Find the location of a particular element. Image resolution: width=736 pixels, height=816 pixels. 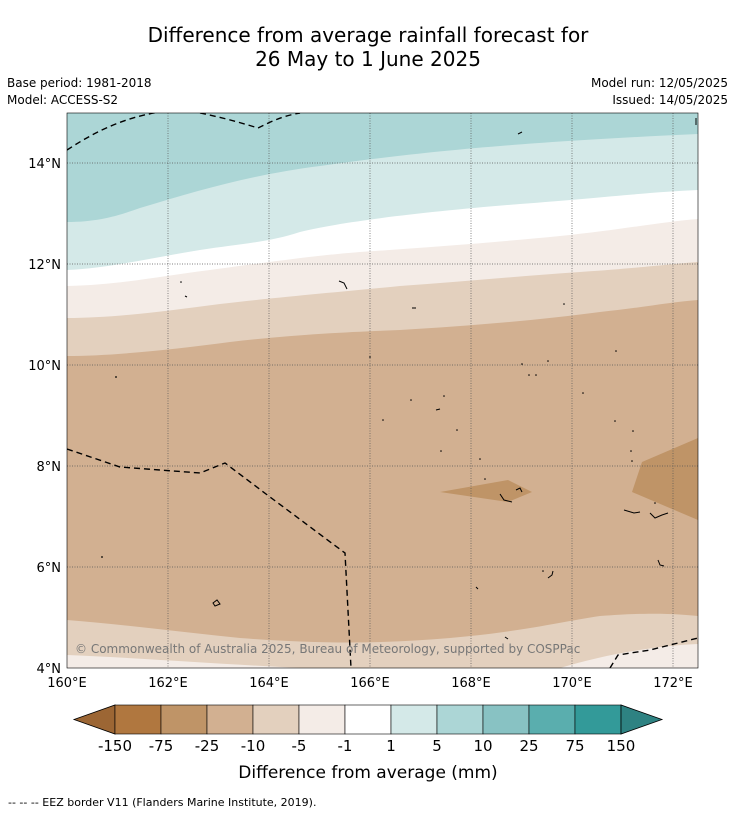

eez-border-marshall is located at coordinates (209, 558).